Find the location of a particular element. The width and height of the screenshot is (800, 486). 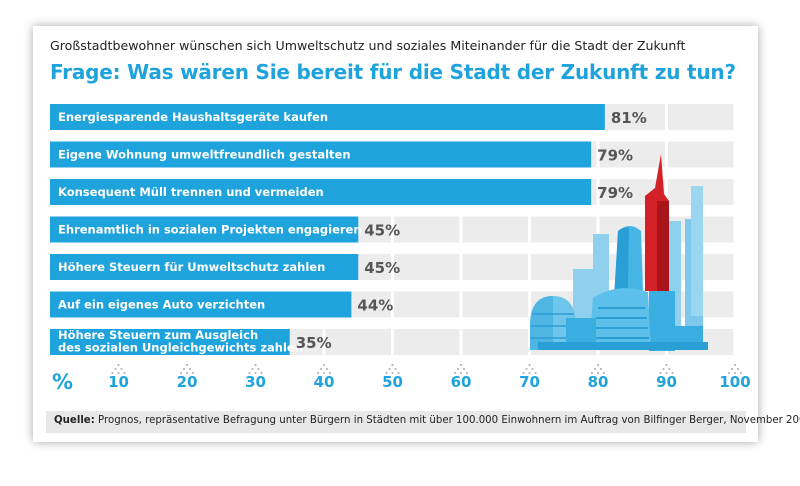

skyline-ground is located at coordinates (623, 346).